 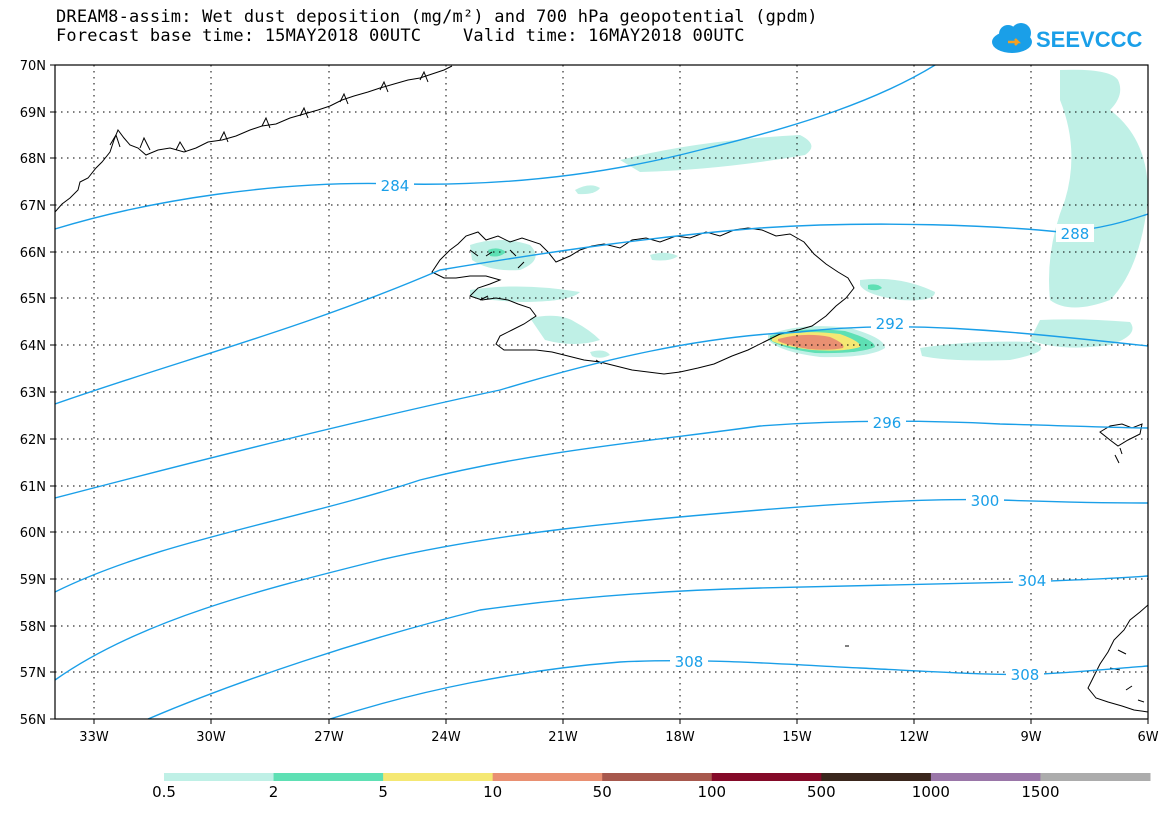 What do you see at coordinates (94, 737) in the screenshot?
I see `lon-label: 33W` at bounding box center [94, 737].